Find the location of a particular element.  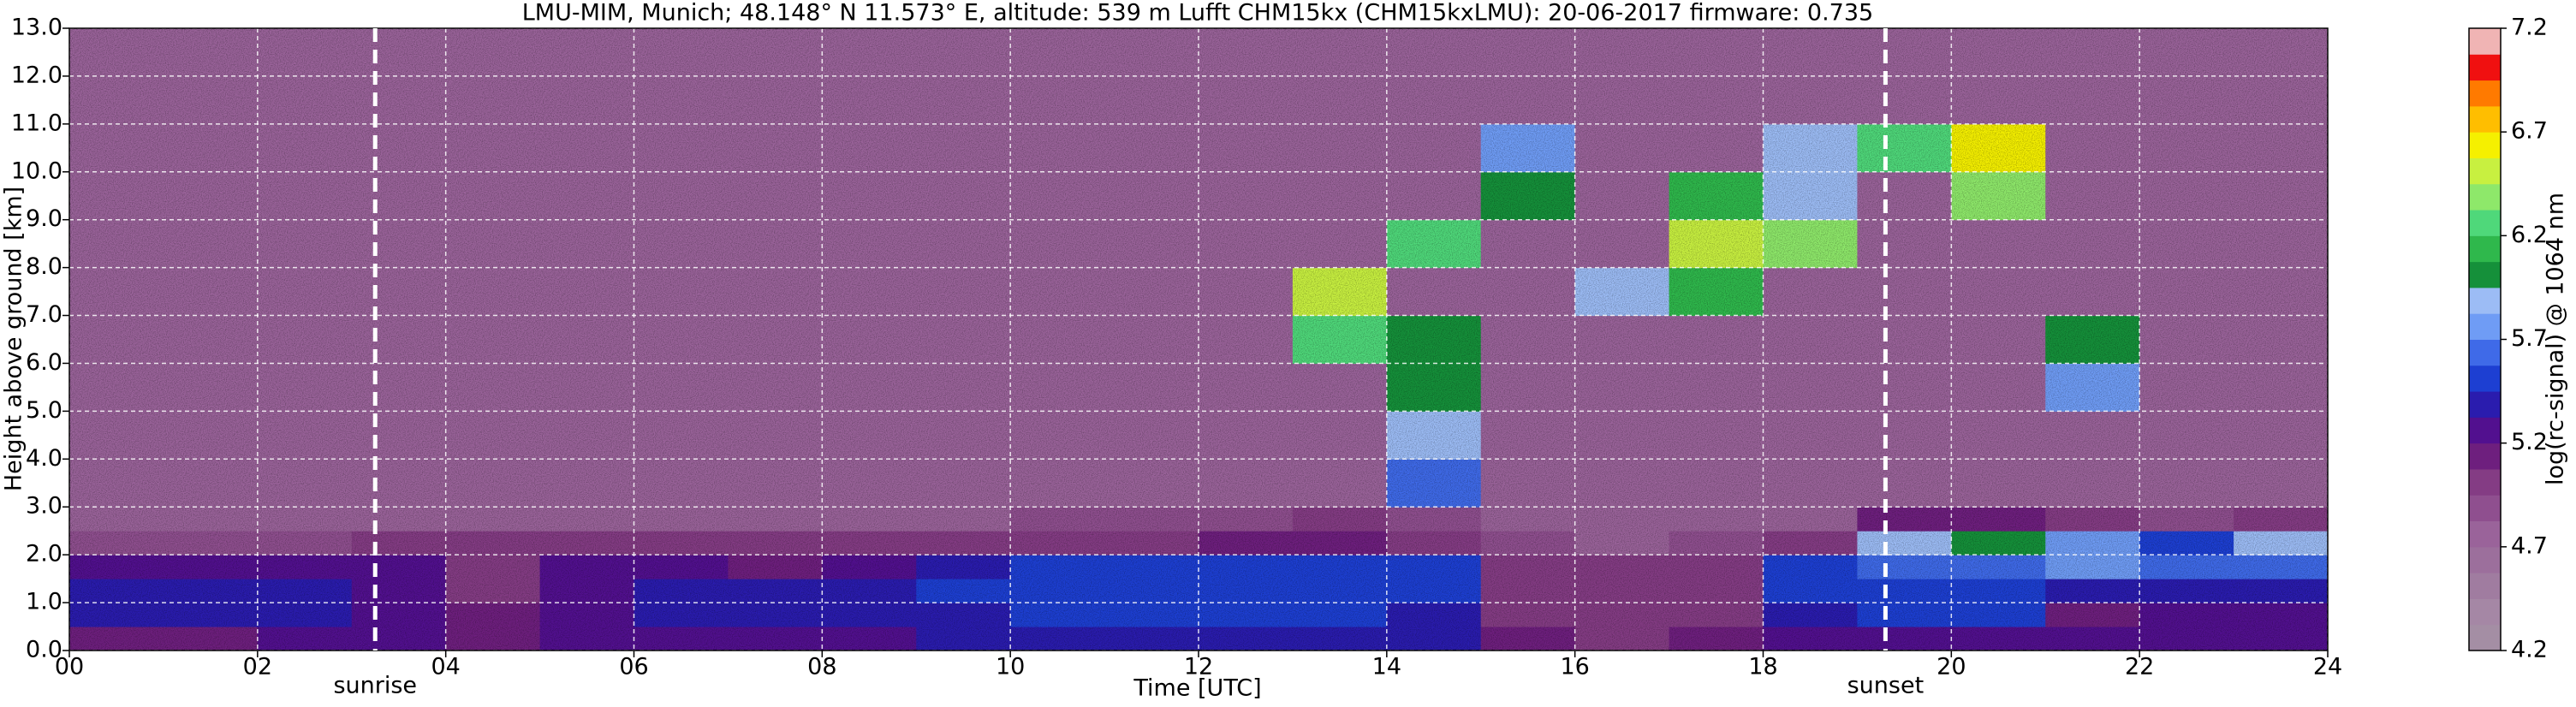

x-tick-label: 10 is located at coordinates (1010, 667).